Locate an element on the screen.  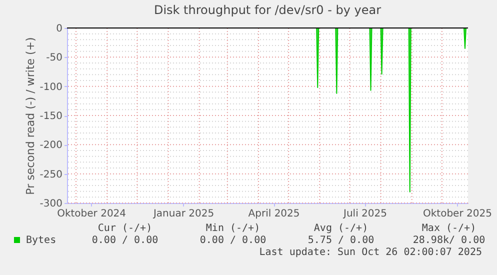
y-tick-label: -200 is located at coordinates (51, 146).